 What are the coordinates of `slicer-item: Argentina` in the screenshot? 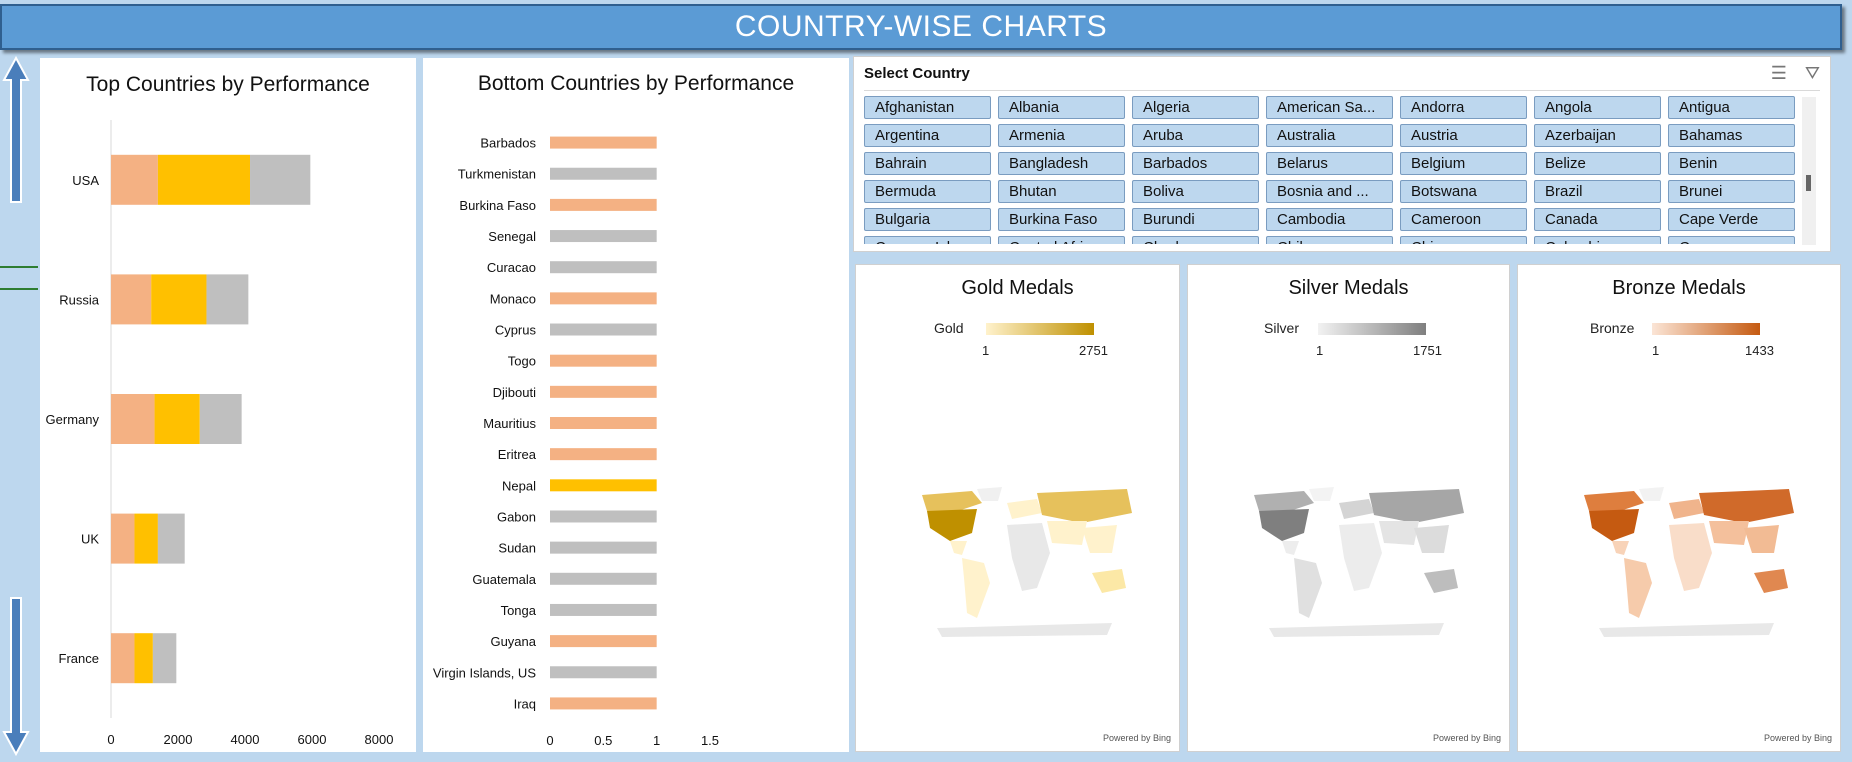 It's located at (927, 135).